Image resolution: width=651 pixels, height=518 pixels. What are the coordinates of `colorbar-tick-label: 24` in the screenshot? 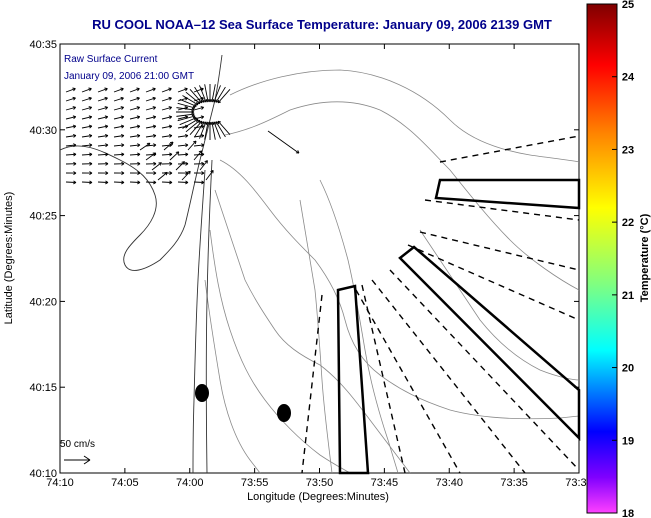 It's located at (628, 78).